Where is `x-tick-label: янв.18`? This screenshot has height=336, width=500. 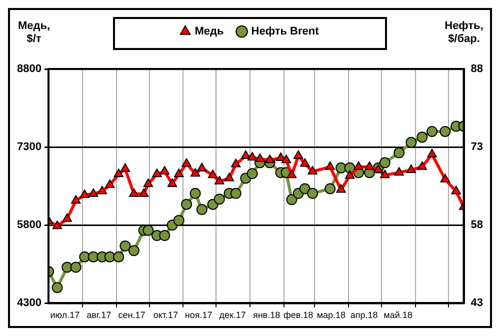 x-tick-label: янв.18 is located at coordinates (266, 315).